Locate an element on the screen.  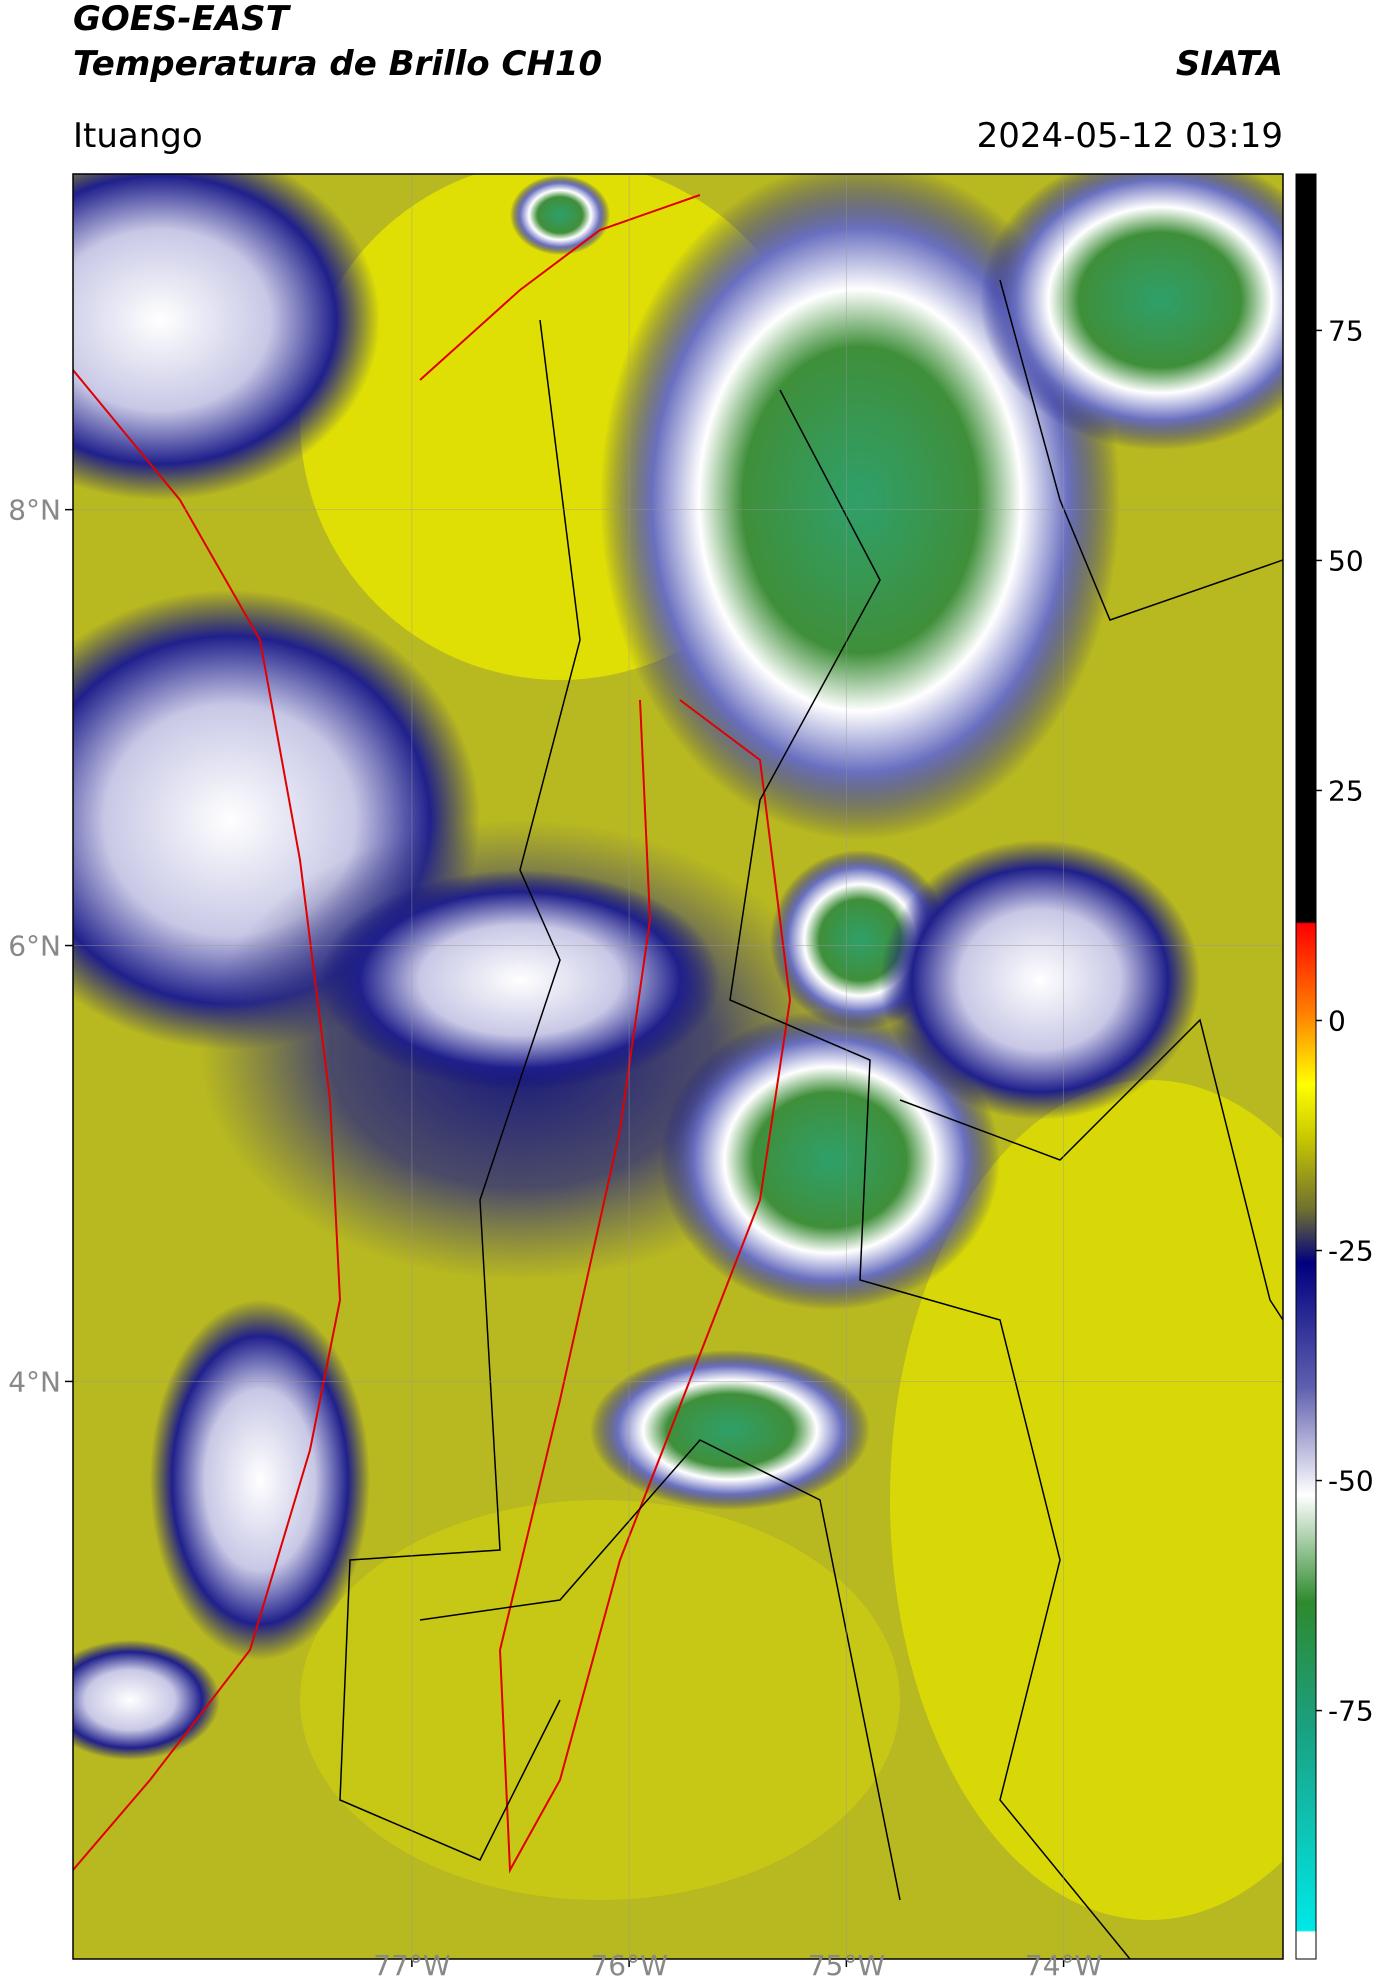
lat-tick-label: 6°N is located at coordinates (34, 946).